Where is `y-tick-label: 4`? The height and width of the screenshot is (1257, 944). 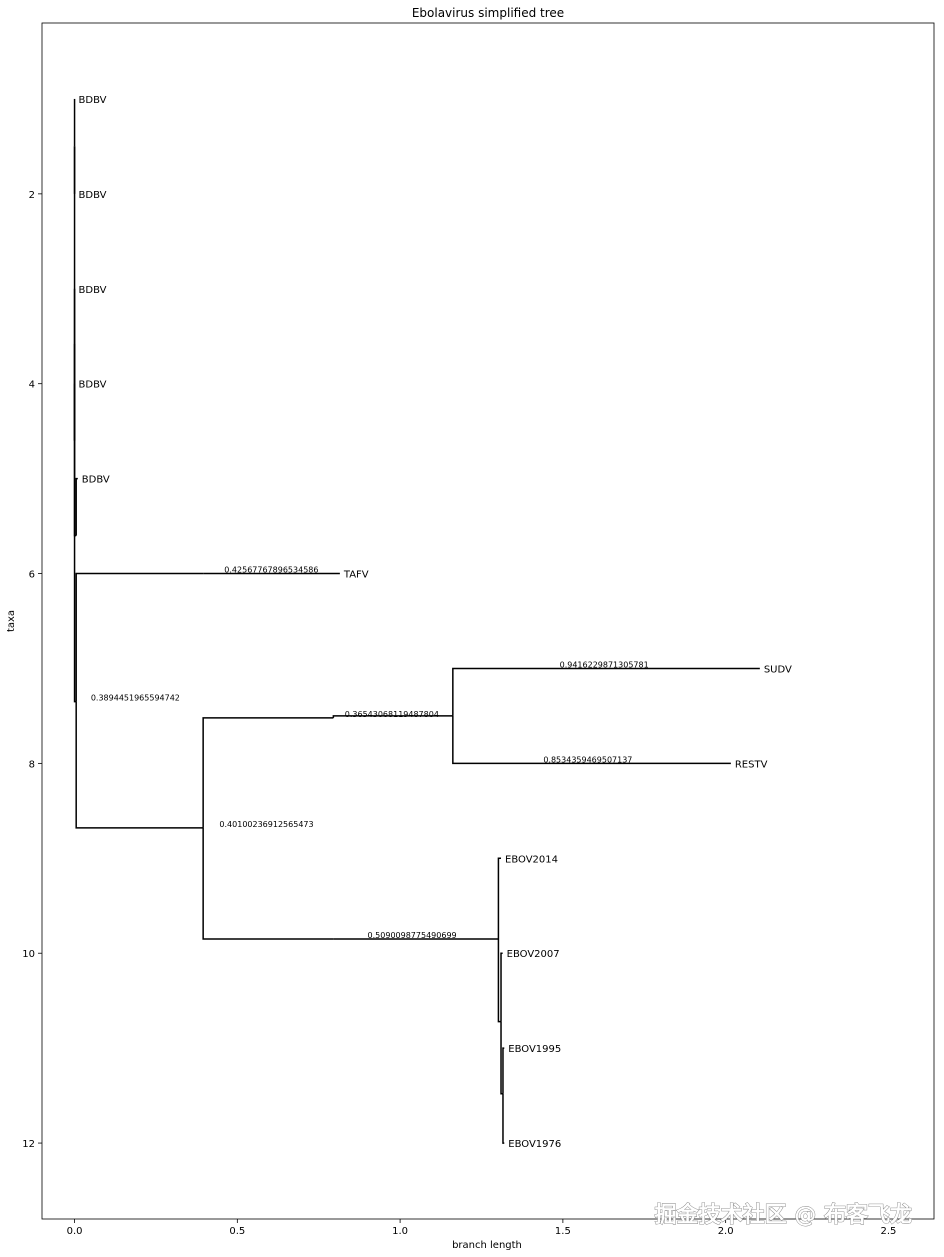 y-tick-label: 4 is located at coordinates (32, 385).